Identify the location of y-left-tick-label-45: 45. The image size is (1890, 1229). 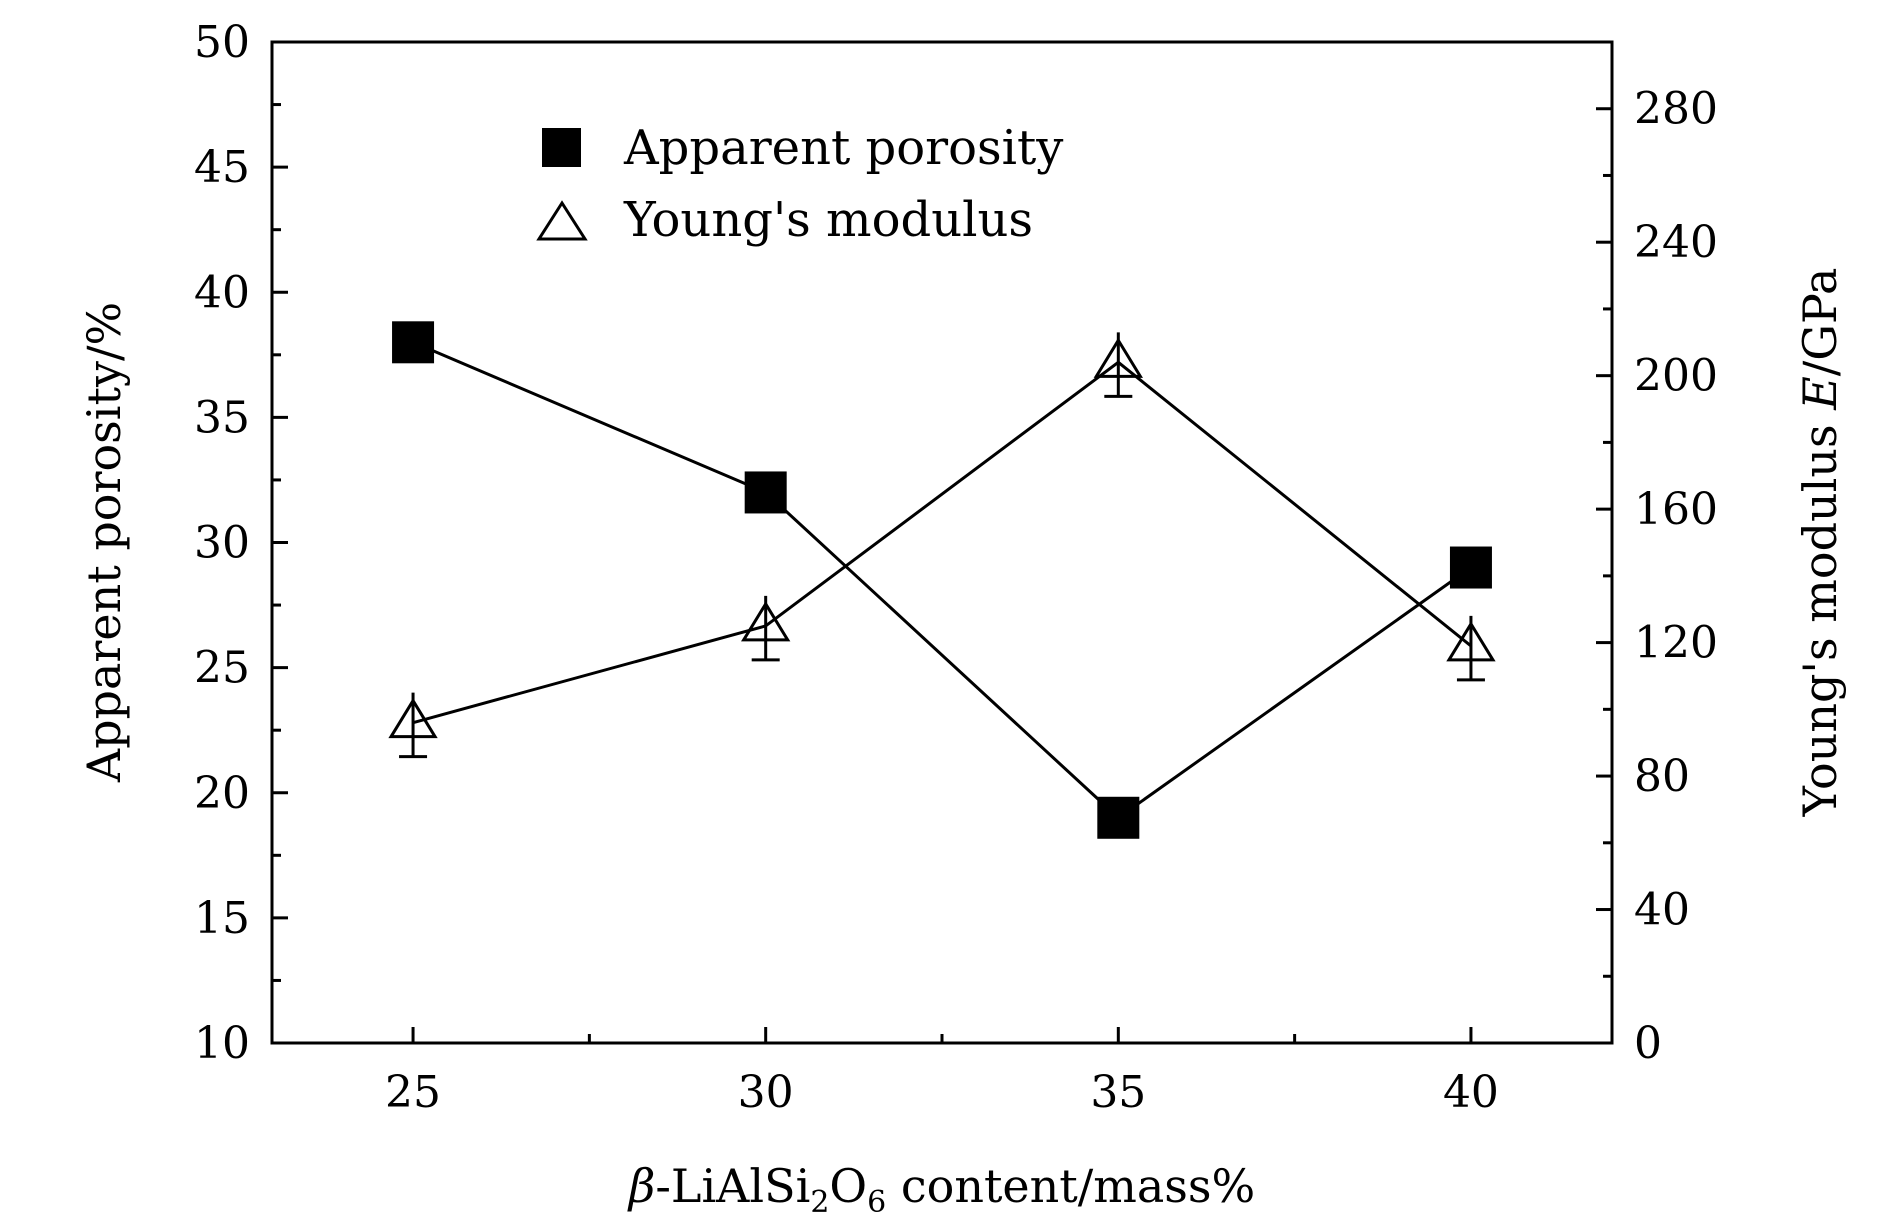
(222, 167).